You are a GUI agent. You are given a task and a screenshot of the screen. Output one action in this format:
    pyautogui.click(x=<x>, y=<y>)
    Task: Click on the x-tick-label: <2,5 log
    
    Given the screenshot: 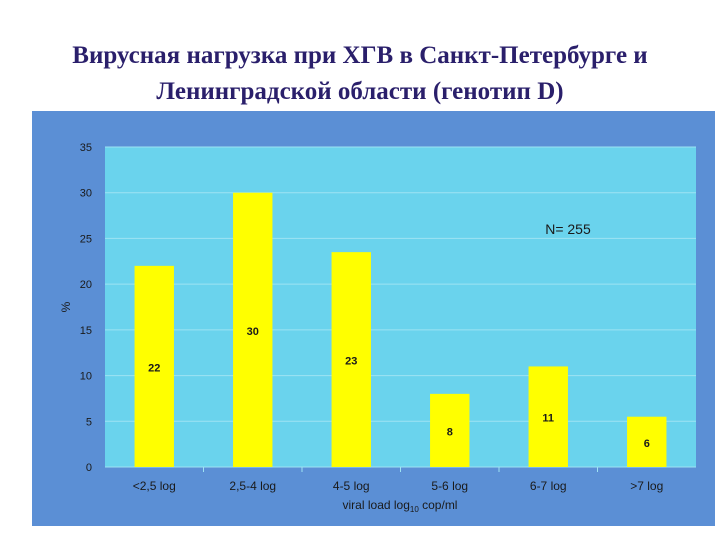 What is the action you would take?
    pyautogui.click(x=154, y=486)
    